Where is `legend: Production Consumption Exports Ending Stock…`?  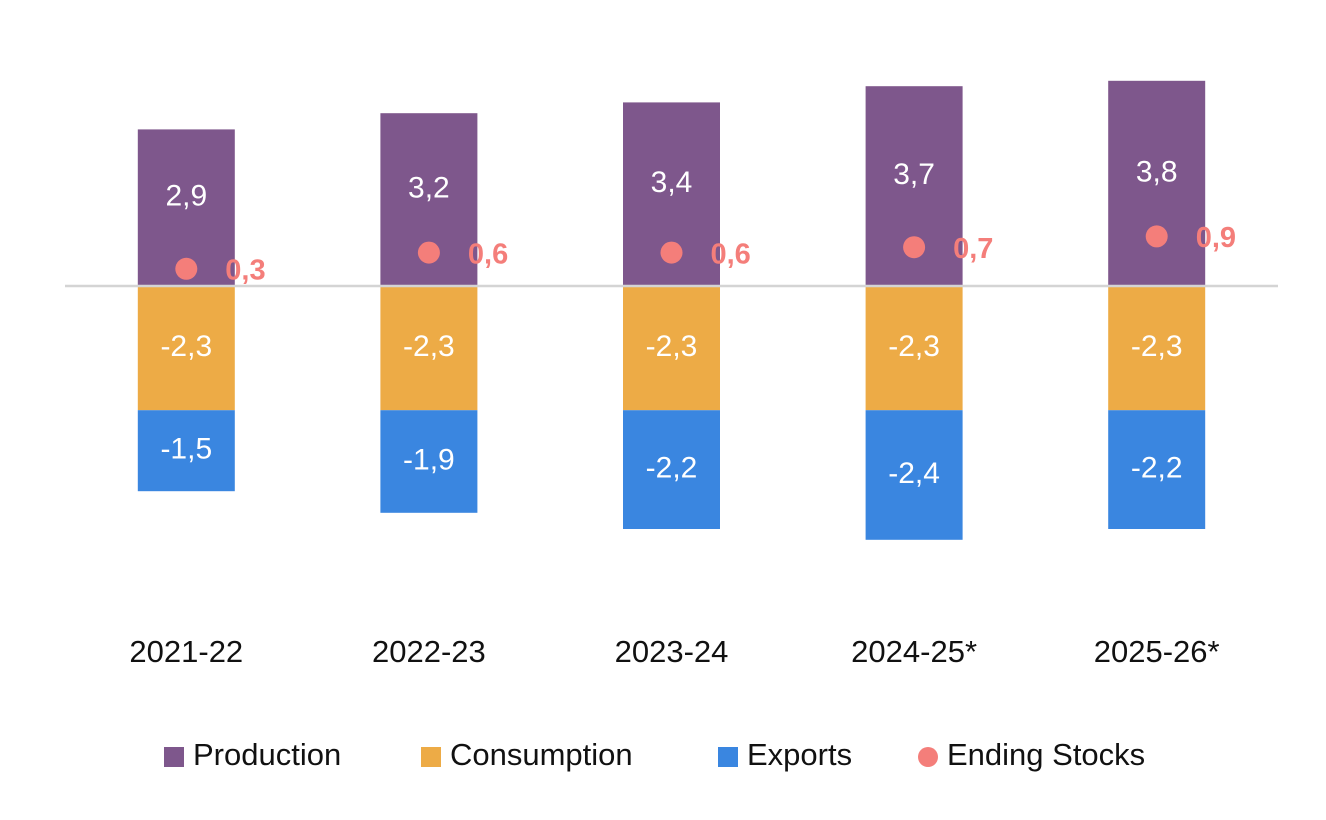 legend: Production Consumption Exports Ending Stock… is located at coordinates (654, 754).